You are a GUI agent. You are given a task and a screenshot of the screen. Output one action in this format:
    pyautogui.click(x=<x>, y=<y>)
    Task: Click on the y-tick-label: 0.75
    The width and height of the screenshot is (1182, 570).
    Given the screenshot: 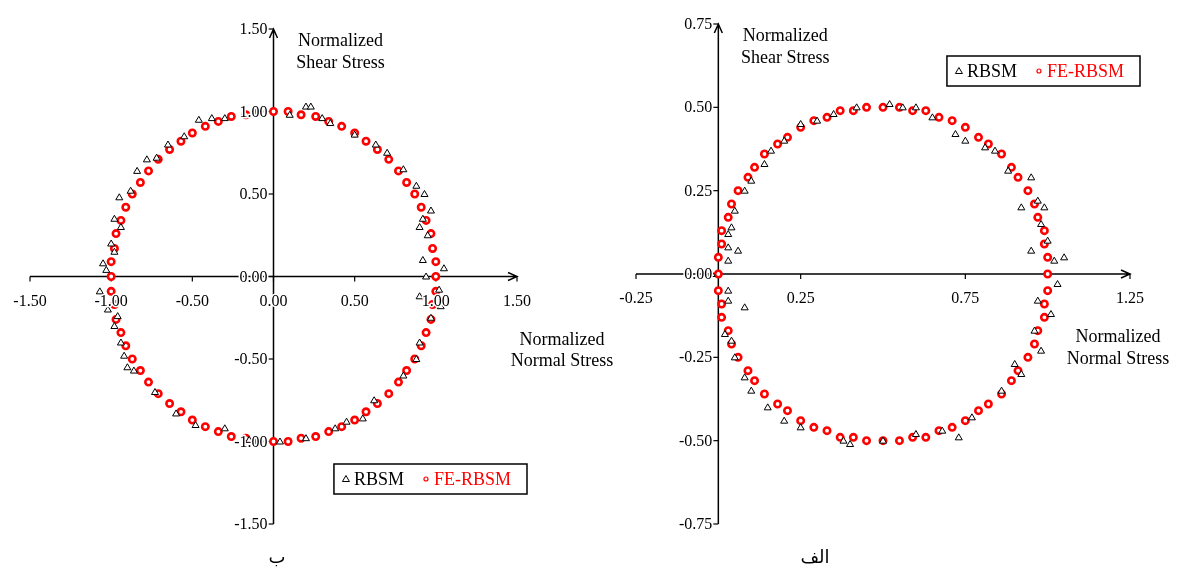 What is the action you would take?
    pyautogui.click(x=698, y=23)
    